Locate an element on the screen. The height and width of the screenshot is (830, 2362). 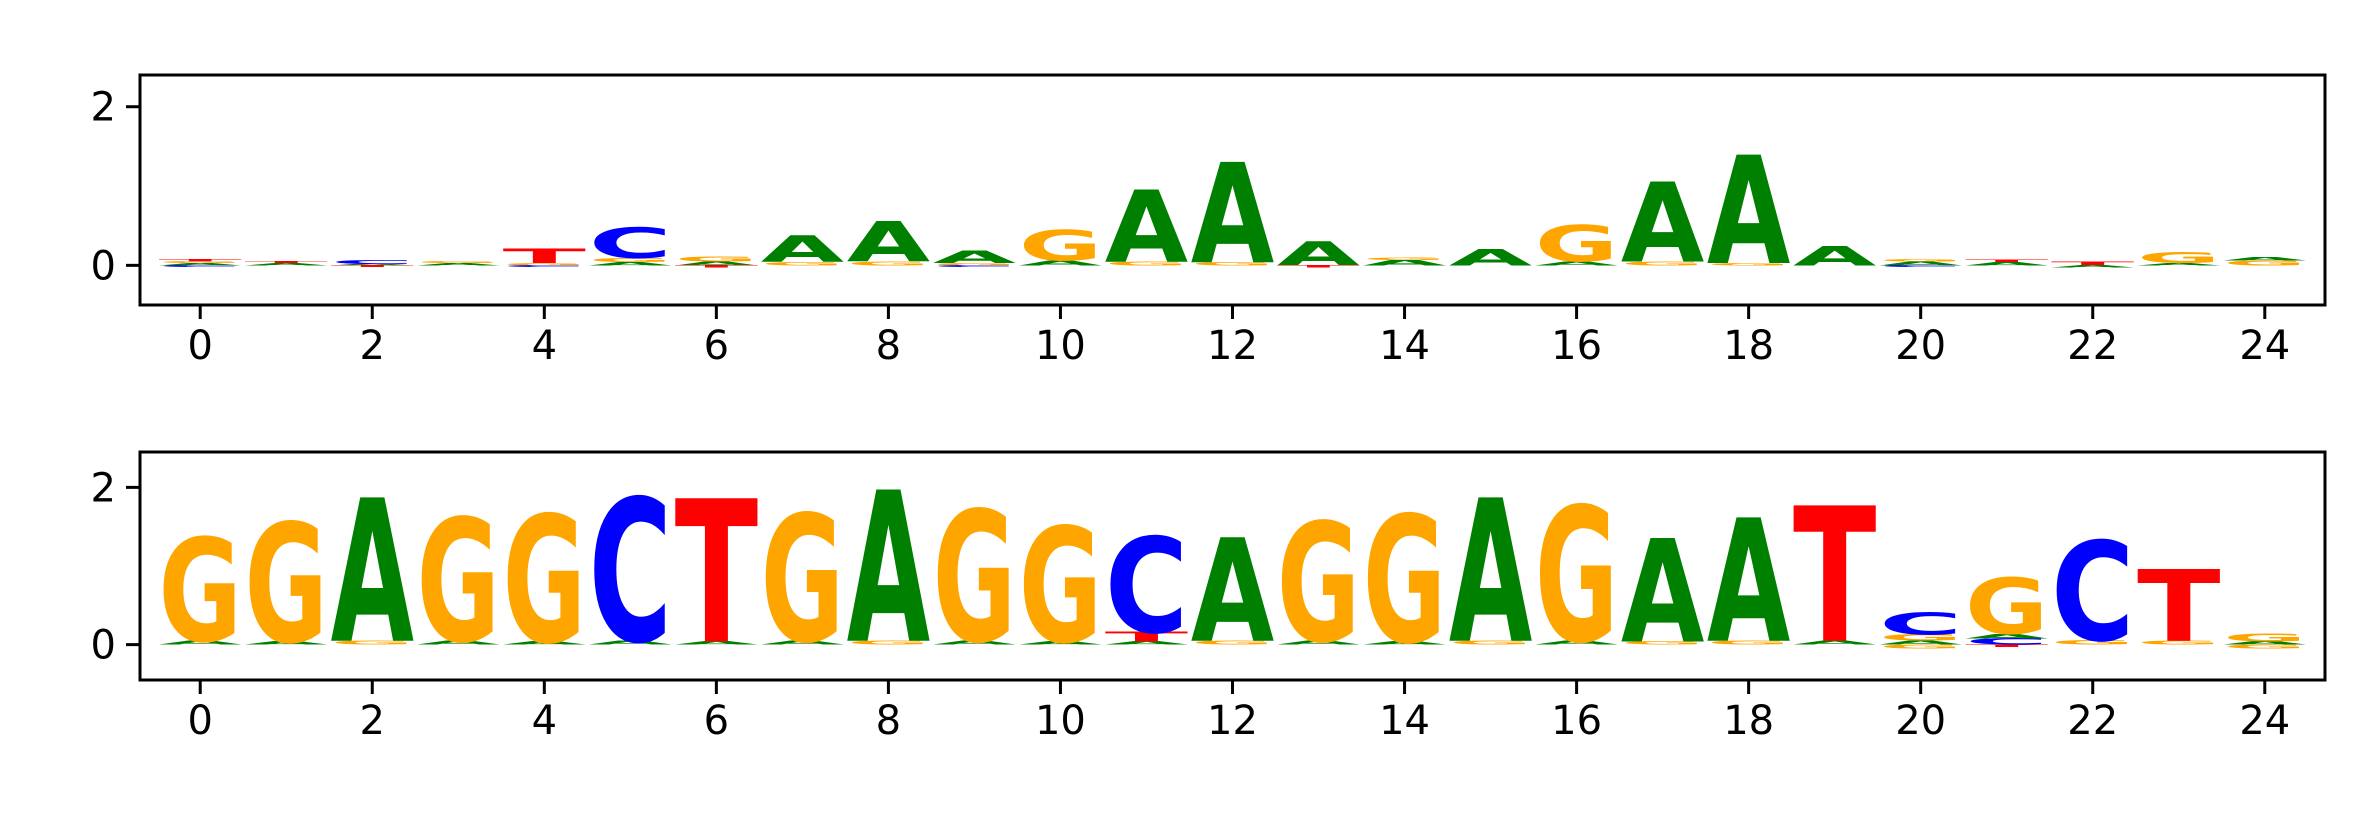
x-tick-label: 12 is located at coordinates (1232, 346).